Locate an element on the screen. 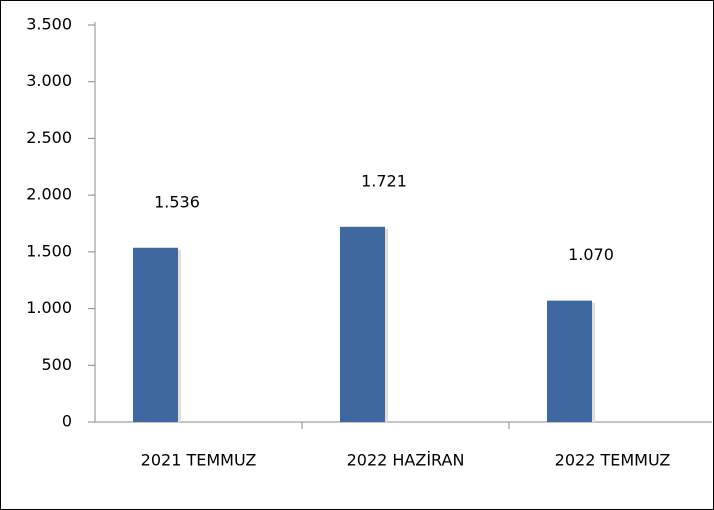 Image resolution: width=714 pixels, height=510 pixels. y-tick-label: 3.000 is located at coordinates (49, 80).